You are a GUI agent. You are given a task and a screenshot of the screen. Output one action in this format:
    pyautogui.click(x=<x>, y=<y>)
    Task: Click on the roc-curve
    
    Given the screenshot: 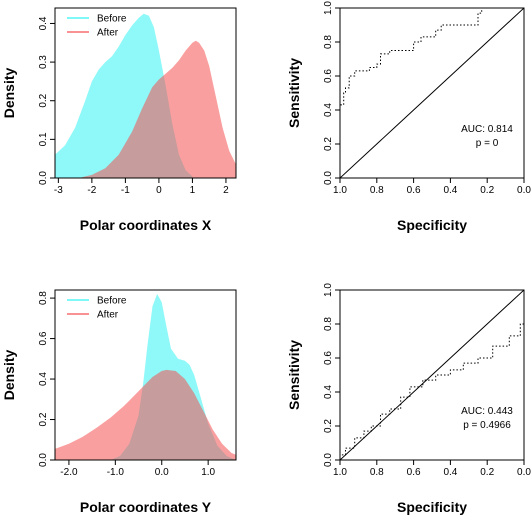 What is the action you would take?
    pyautogui.click(x=432, y=93)
    